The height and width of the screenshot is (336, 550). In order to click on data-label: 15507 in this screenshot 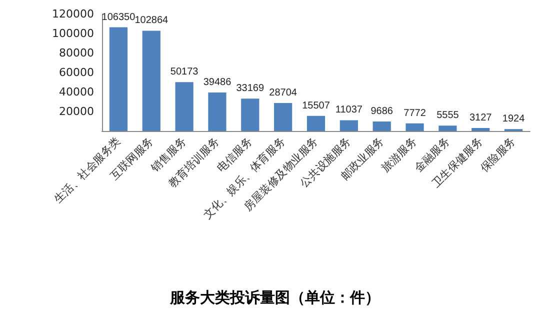, I will do `click(316, 106)`.